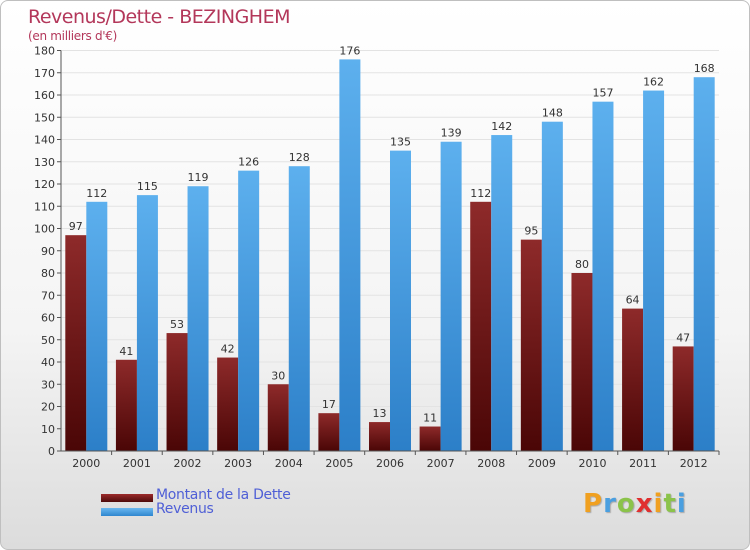  Describe the element at coordinates (430, 418) in the screenshot. I see `data-label: 11` at that location.